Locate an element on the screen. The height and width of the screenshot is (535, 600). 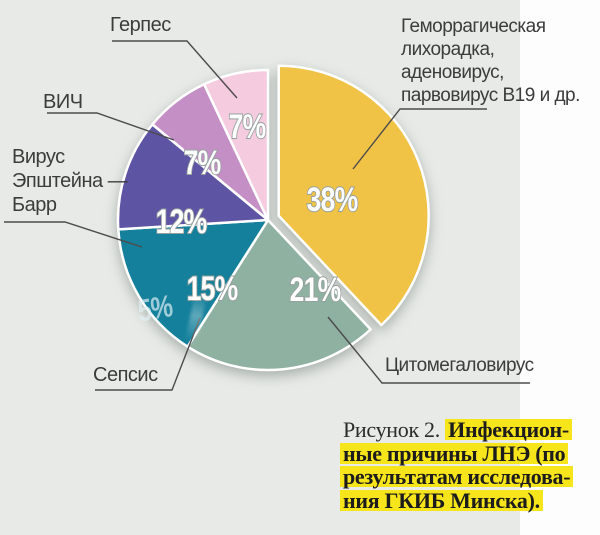
label-ebv-line2: Эпштейна — is located at coordinates (70, 181).